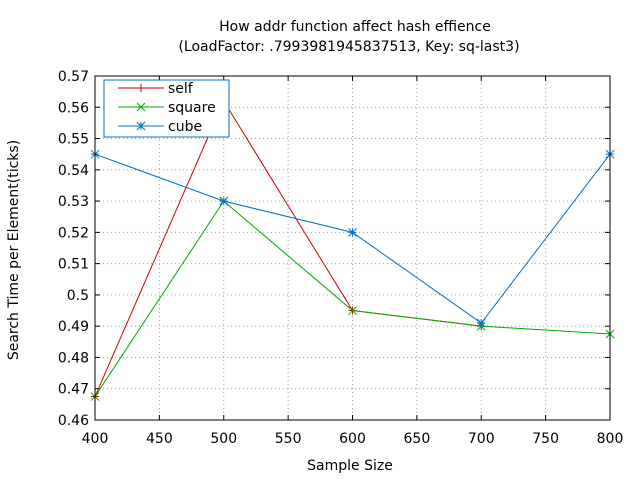  Describe the element at coordinates (73, 202) in the screenshot. I see `y-tick-label: 0.53` at that location.